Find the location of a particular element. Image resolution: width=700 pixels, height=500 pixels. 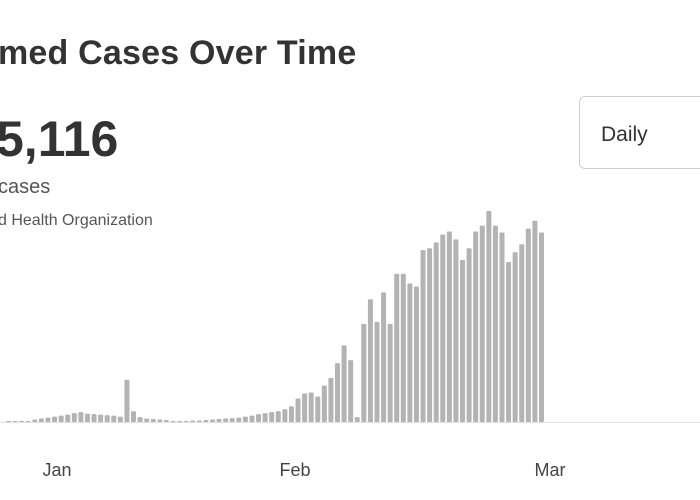

interval-select: Daily is located at coordinates (639, 132).